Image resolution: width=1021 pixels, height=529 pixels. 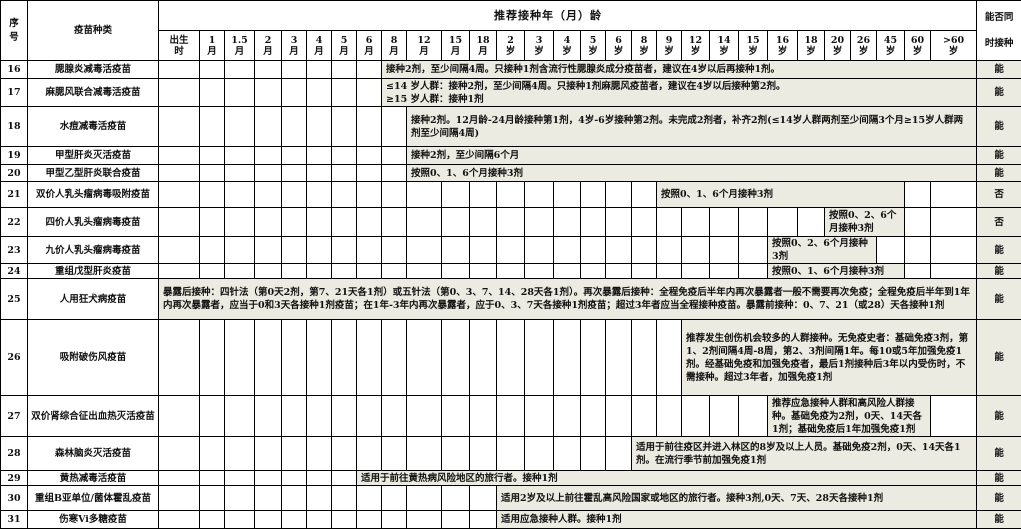 I want to click on row-number: 21, so click(x=14, y=195).